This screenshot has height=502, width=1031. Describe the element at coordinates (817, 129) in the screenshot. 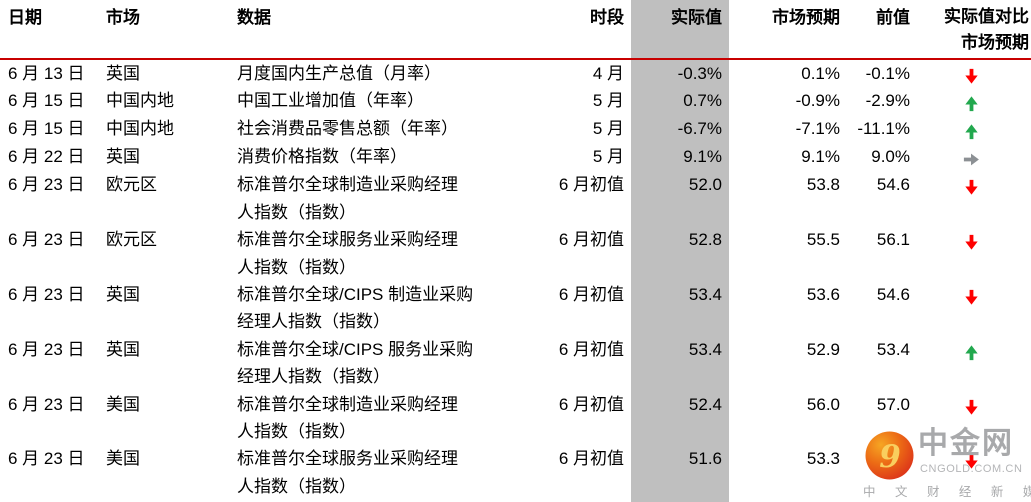

I see `expected-cell: -7.1%` at that location.